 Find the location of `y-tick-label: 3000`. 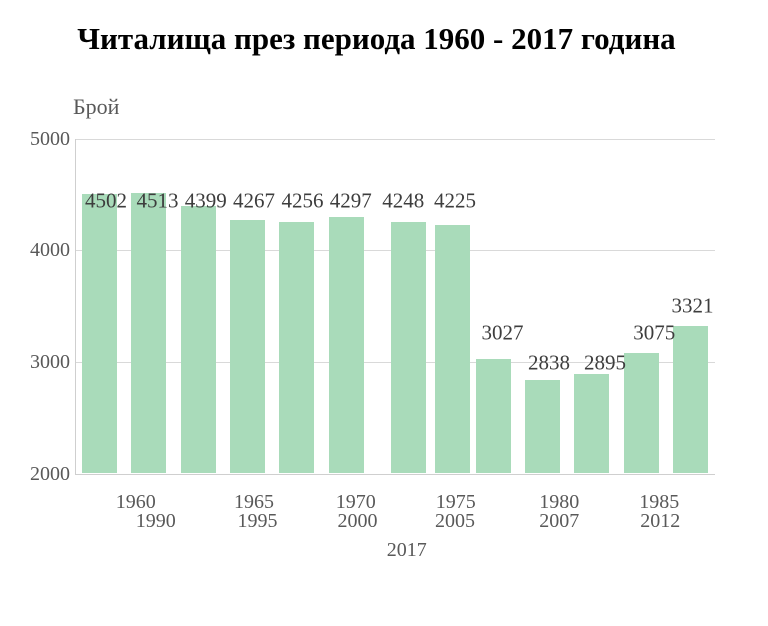

y-tick-label: 3000 is located at coordinates (50, 361).